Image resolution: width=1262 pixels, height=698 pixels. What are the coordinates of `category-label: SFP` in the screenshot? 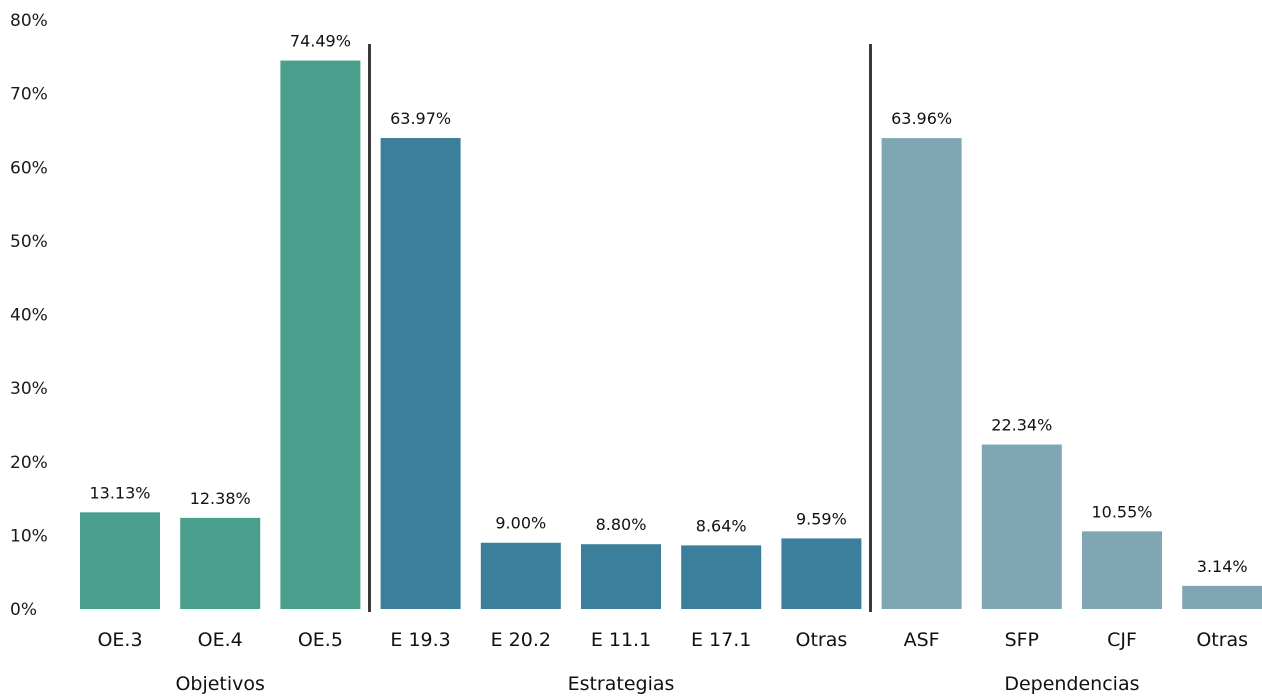 It's located at (1022, 640).